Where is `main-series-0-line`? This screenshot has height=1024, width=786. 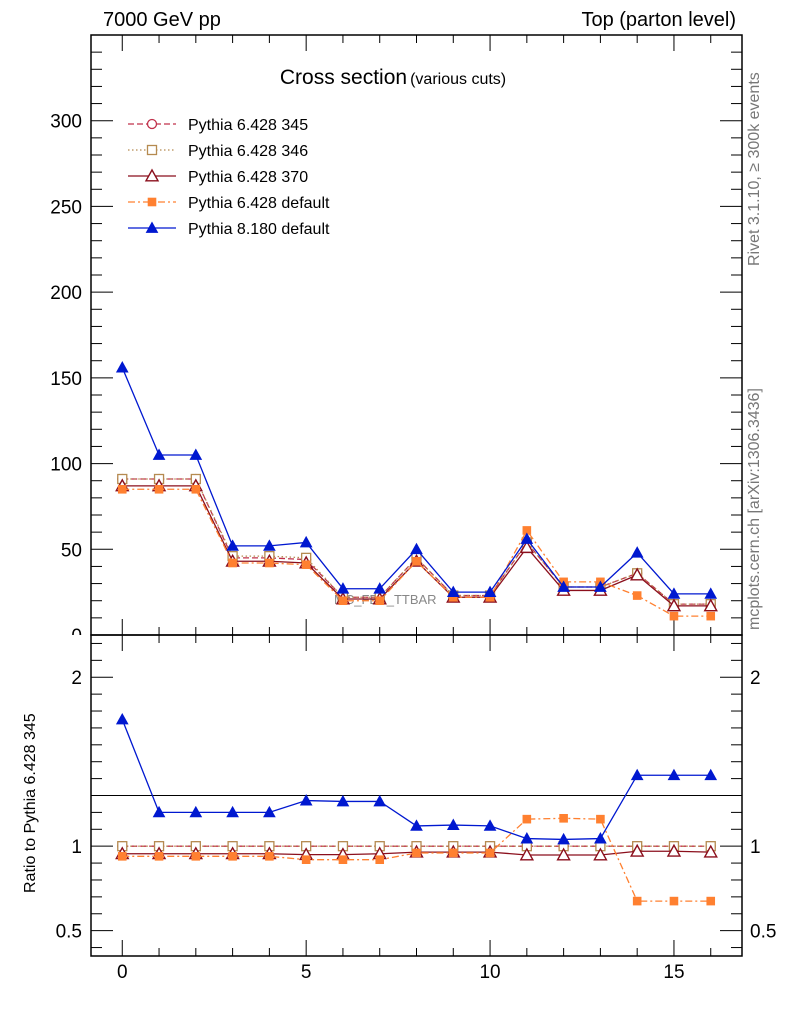
main-series-0-line is located at coordinates (416, 541).